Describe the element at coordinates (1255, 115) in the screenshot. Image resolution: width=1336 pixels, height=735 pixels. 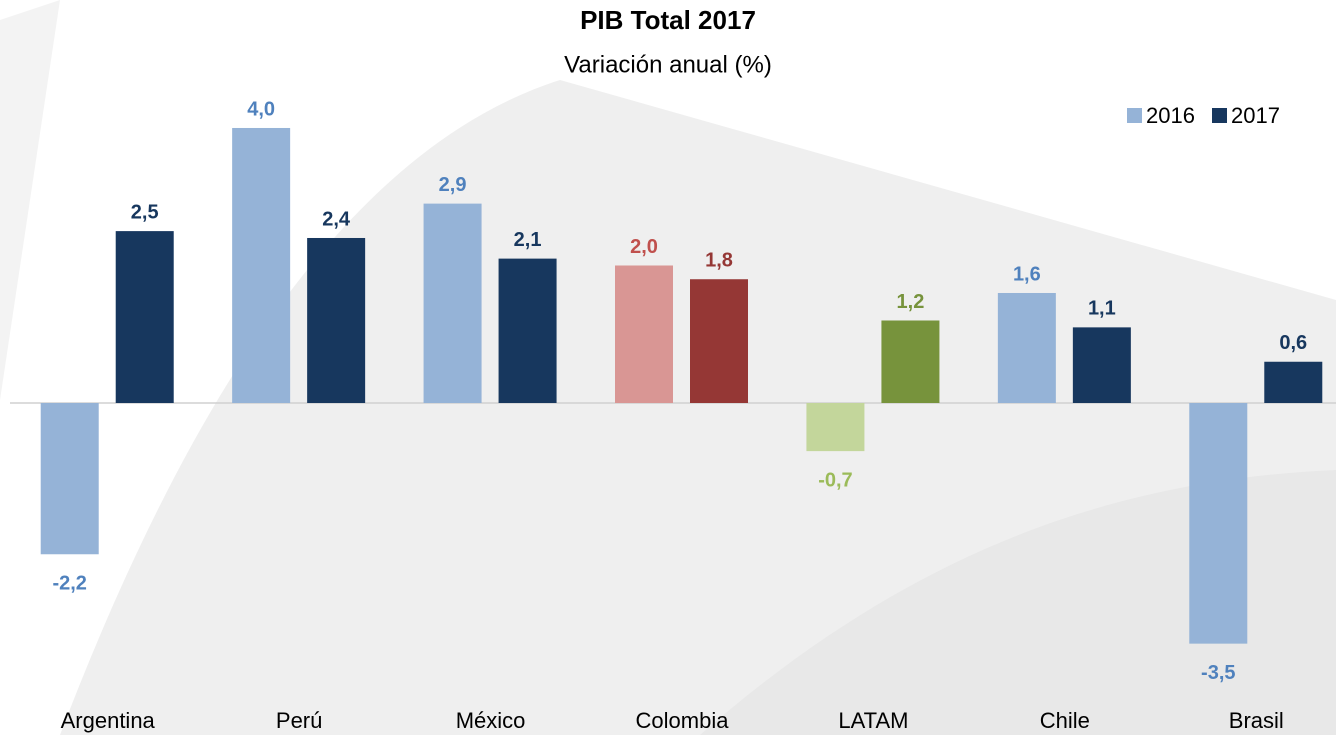
I see `legend-label: 2017` at that location.